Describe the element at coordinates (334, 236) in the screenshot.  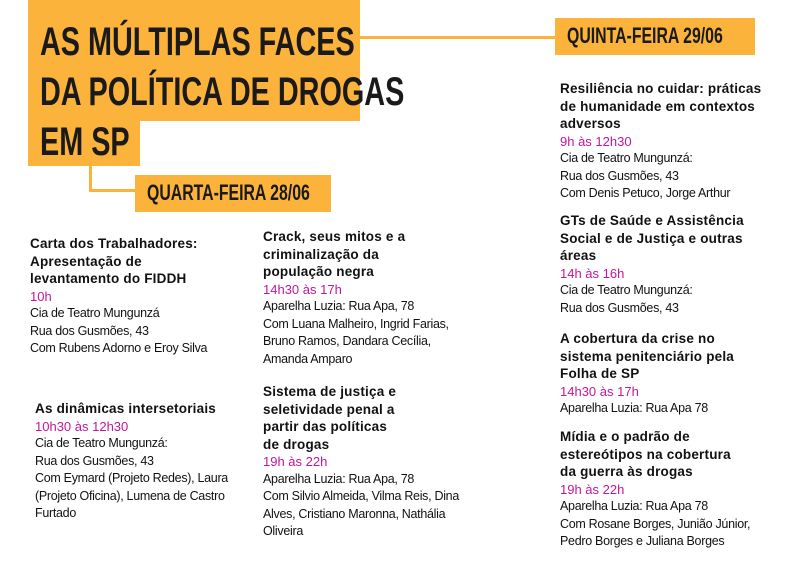
I see `event-title: Crack, seus mitos e a` at that location.